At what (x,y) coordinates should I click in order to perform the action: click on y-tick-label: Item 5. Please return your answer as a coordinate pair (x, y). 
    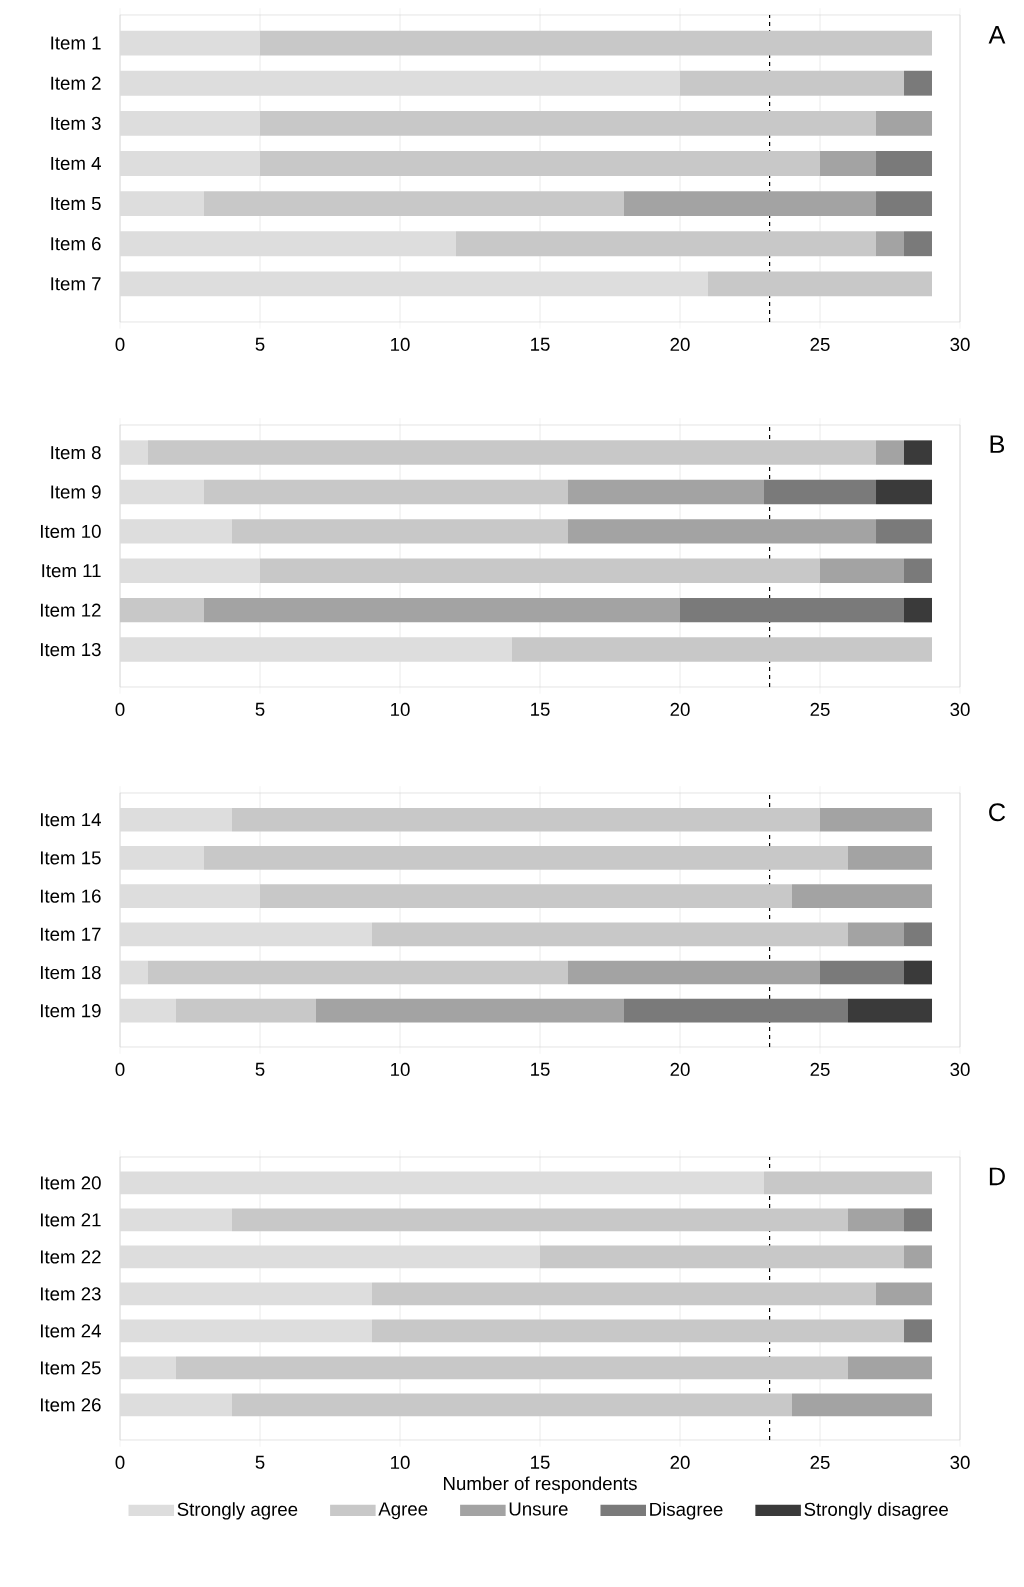
    Looking at the image, I should click on (76, 204).